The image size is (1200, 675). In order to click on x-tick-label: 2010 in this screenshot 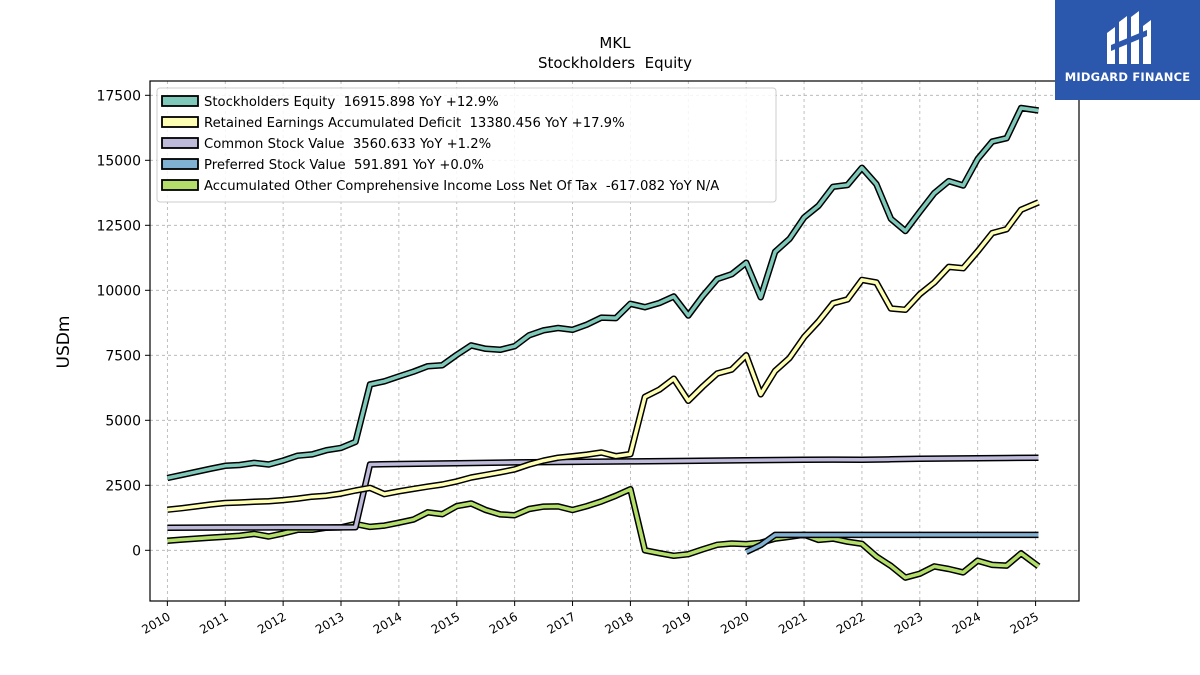, I will do `click(155, 622)`.